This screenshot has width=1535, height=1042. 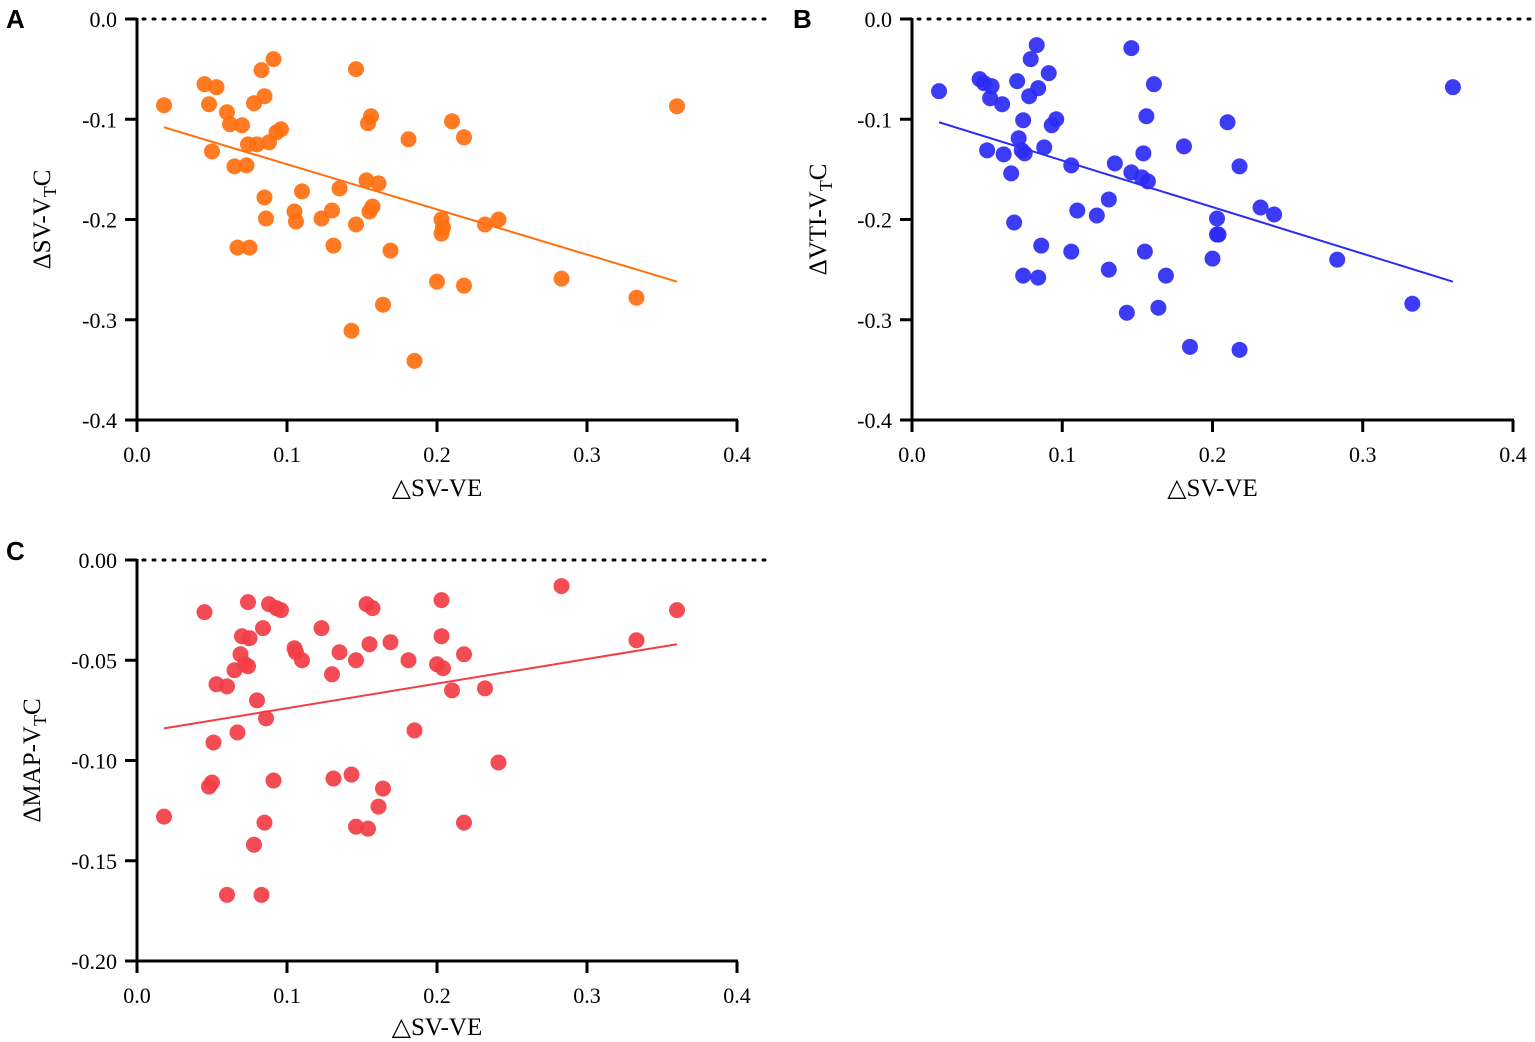 I want to click on panel-a-y-axis-title: ΔSV-VTC, so click(x=44, y=220).